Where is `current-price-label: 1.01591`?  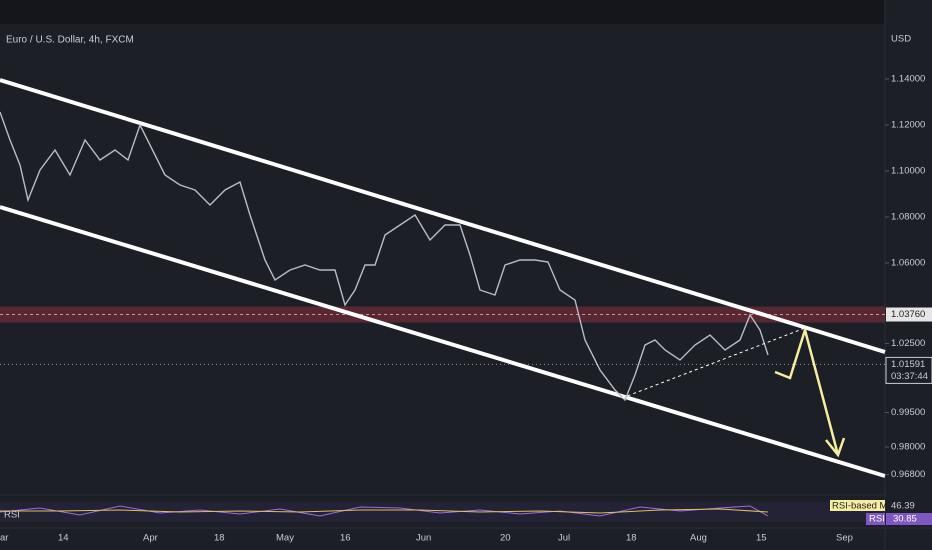
current-price-label: 1.01591 is located at coordinates (908, 364).